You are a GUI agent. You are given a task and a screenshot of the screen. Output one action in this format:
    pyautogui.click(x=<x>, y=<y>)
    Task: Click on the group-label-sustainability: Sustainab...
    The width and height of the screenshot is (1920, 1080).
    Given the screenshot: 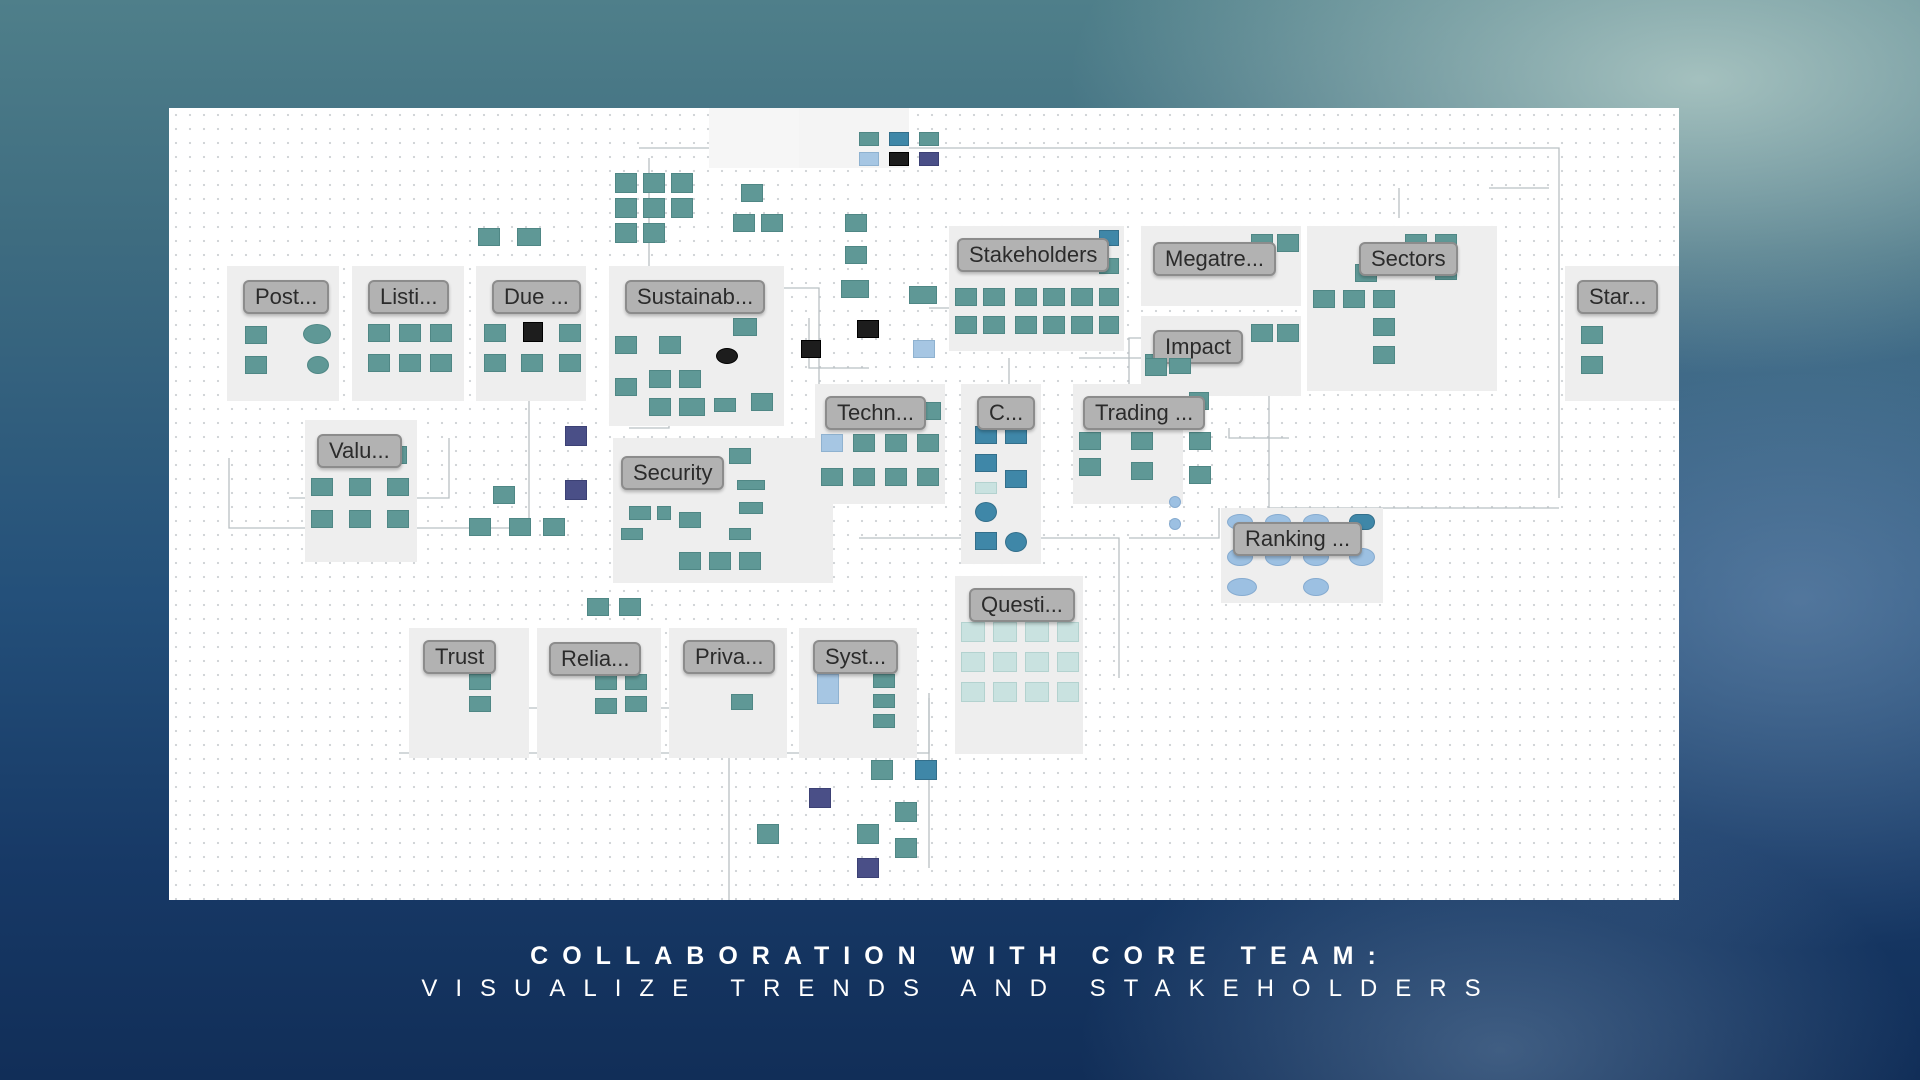 What is the action you would take?
    pyautogui.click(x=695, y=297)
    